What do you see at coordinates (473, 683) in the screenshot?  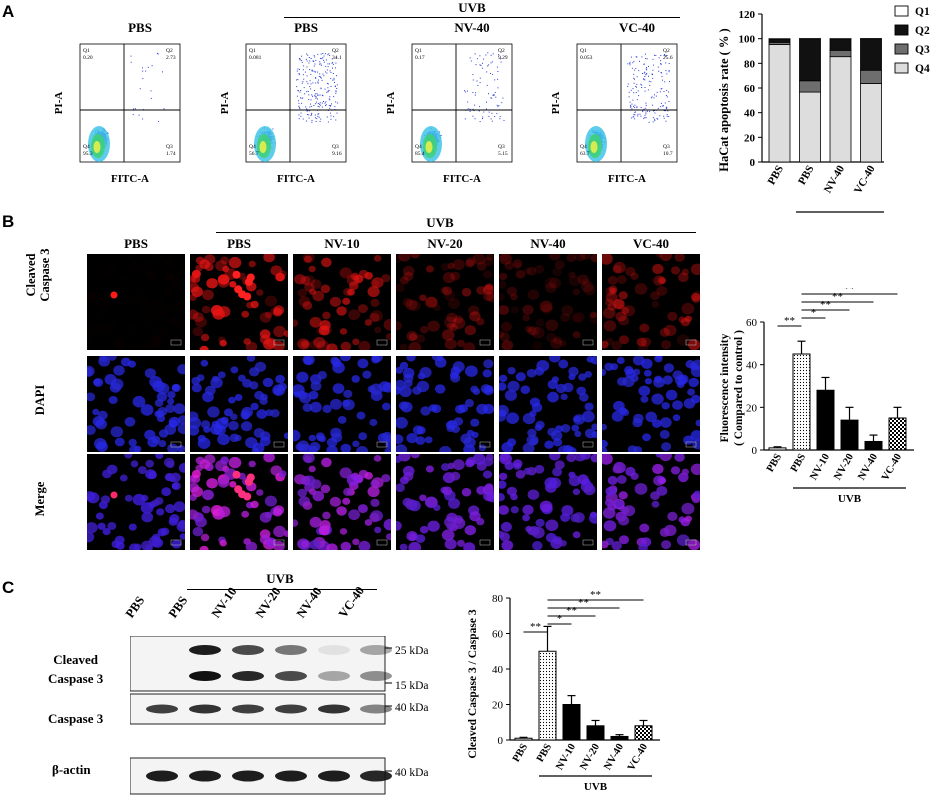 I see `chart-c-ylabel: Cleaved Caspase 3 / Caspase 3` at bounding box center [473, 683].